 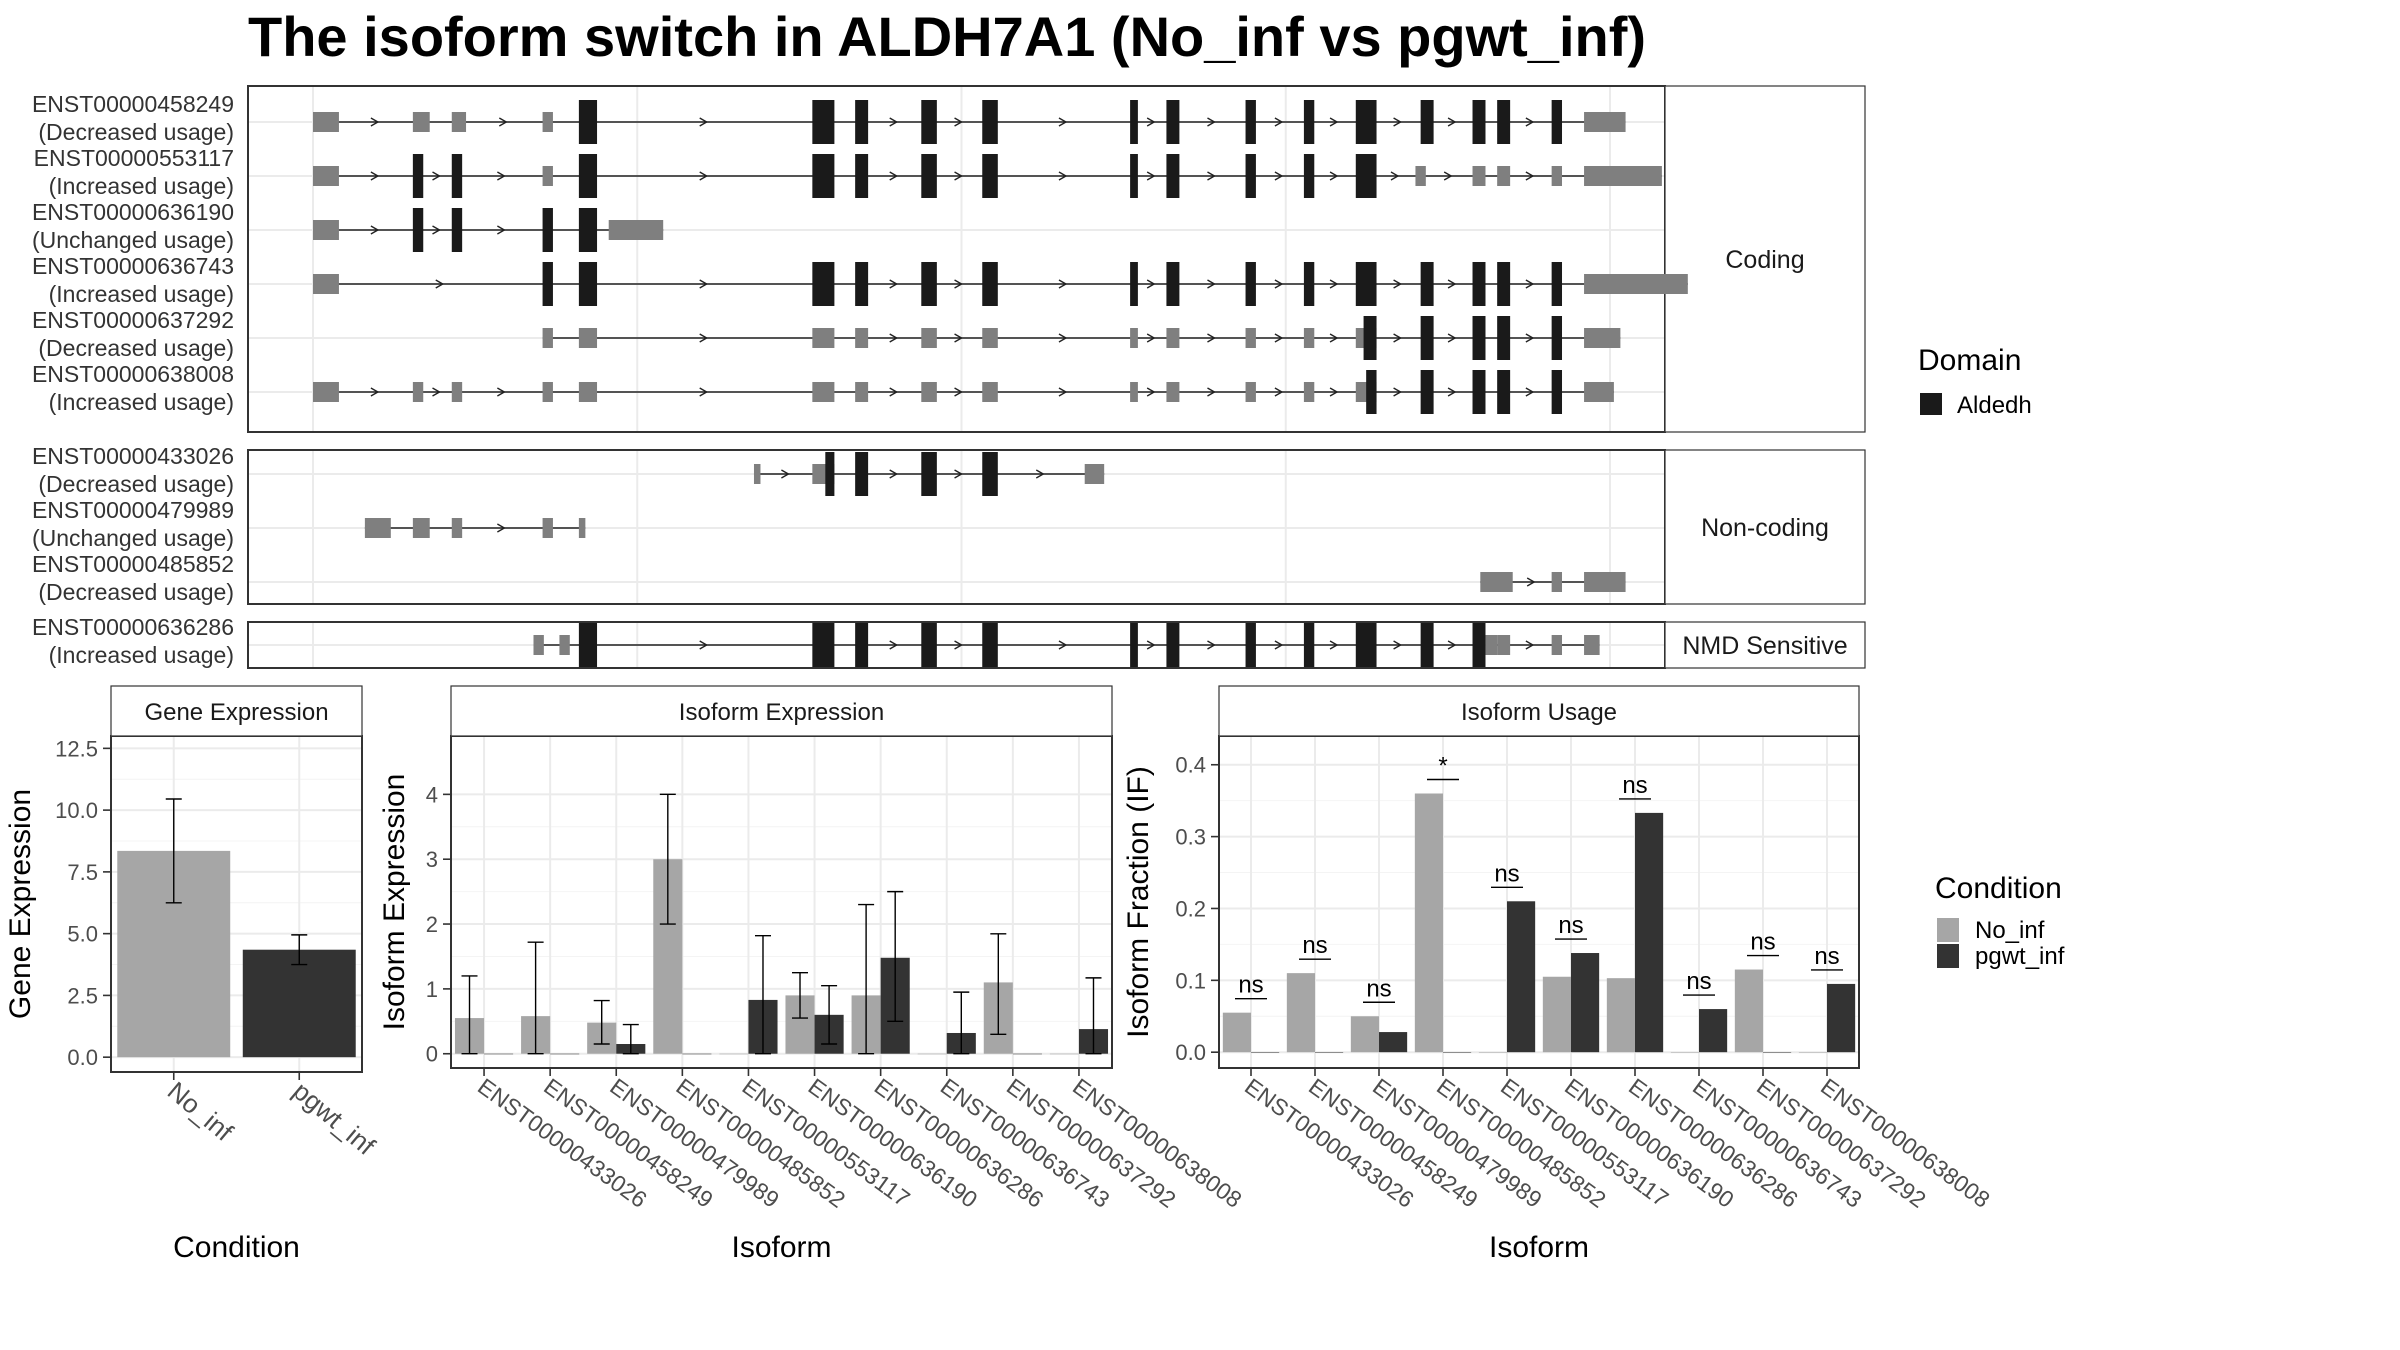 What do you see at coordinates (133, 320) in the screenshot?
I see `isoform-id-label: ENST00000637292` at bounding box center [133, 320].